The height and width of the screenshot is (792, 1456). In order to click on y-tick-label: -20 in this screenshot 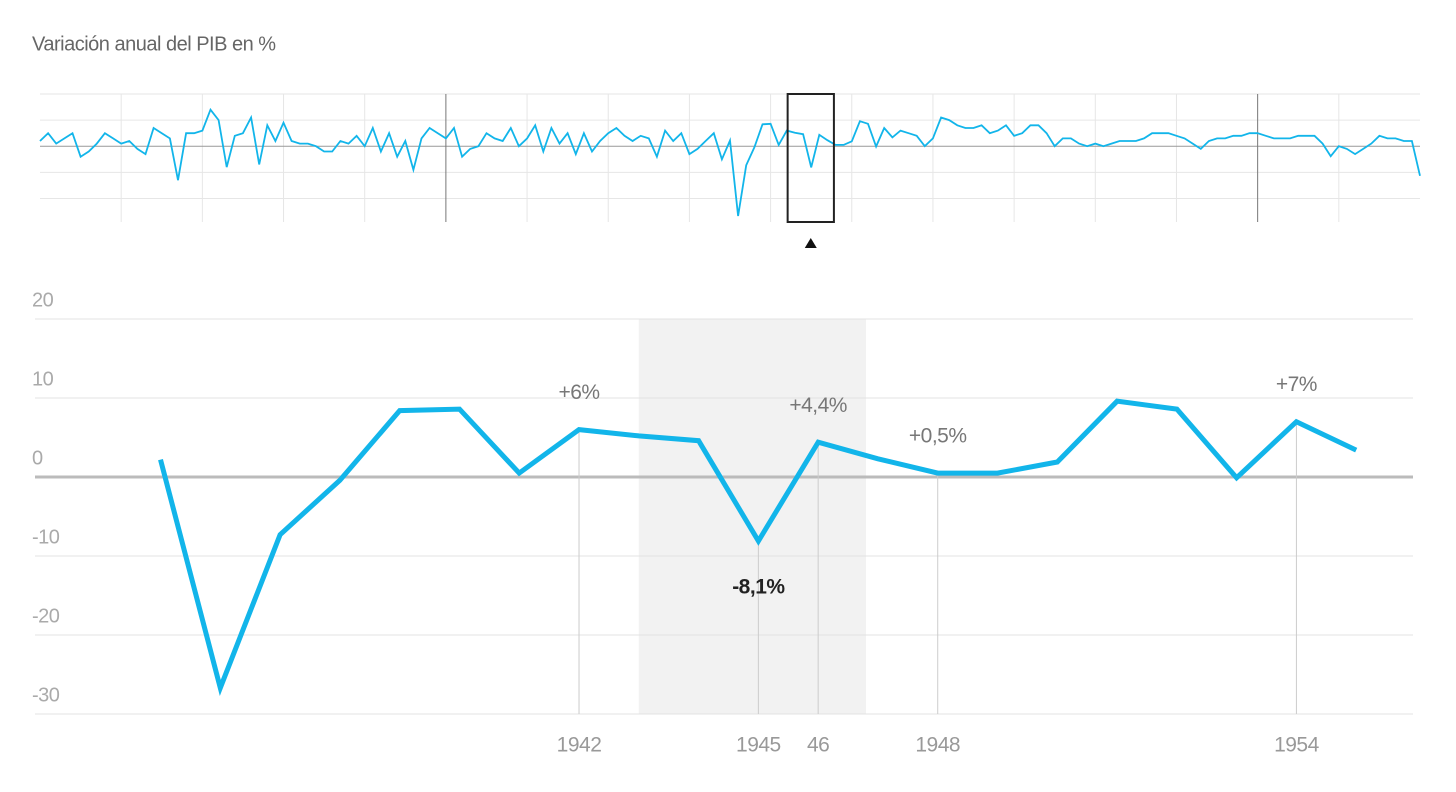, I will do `click(46, 616)`.